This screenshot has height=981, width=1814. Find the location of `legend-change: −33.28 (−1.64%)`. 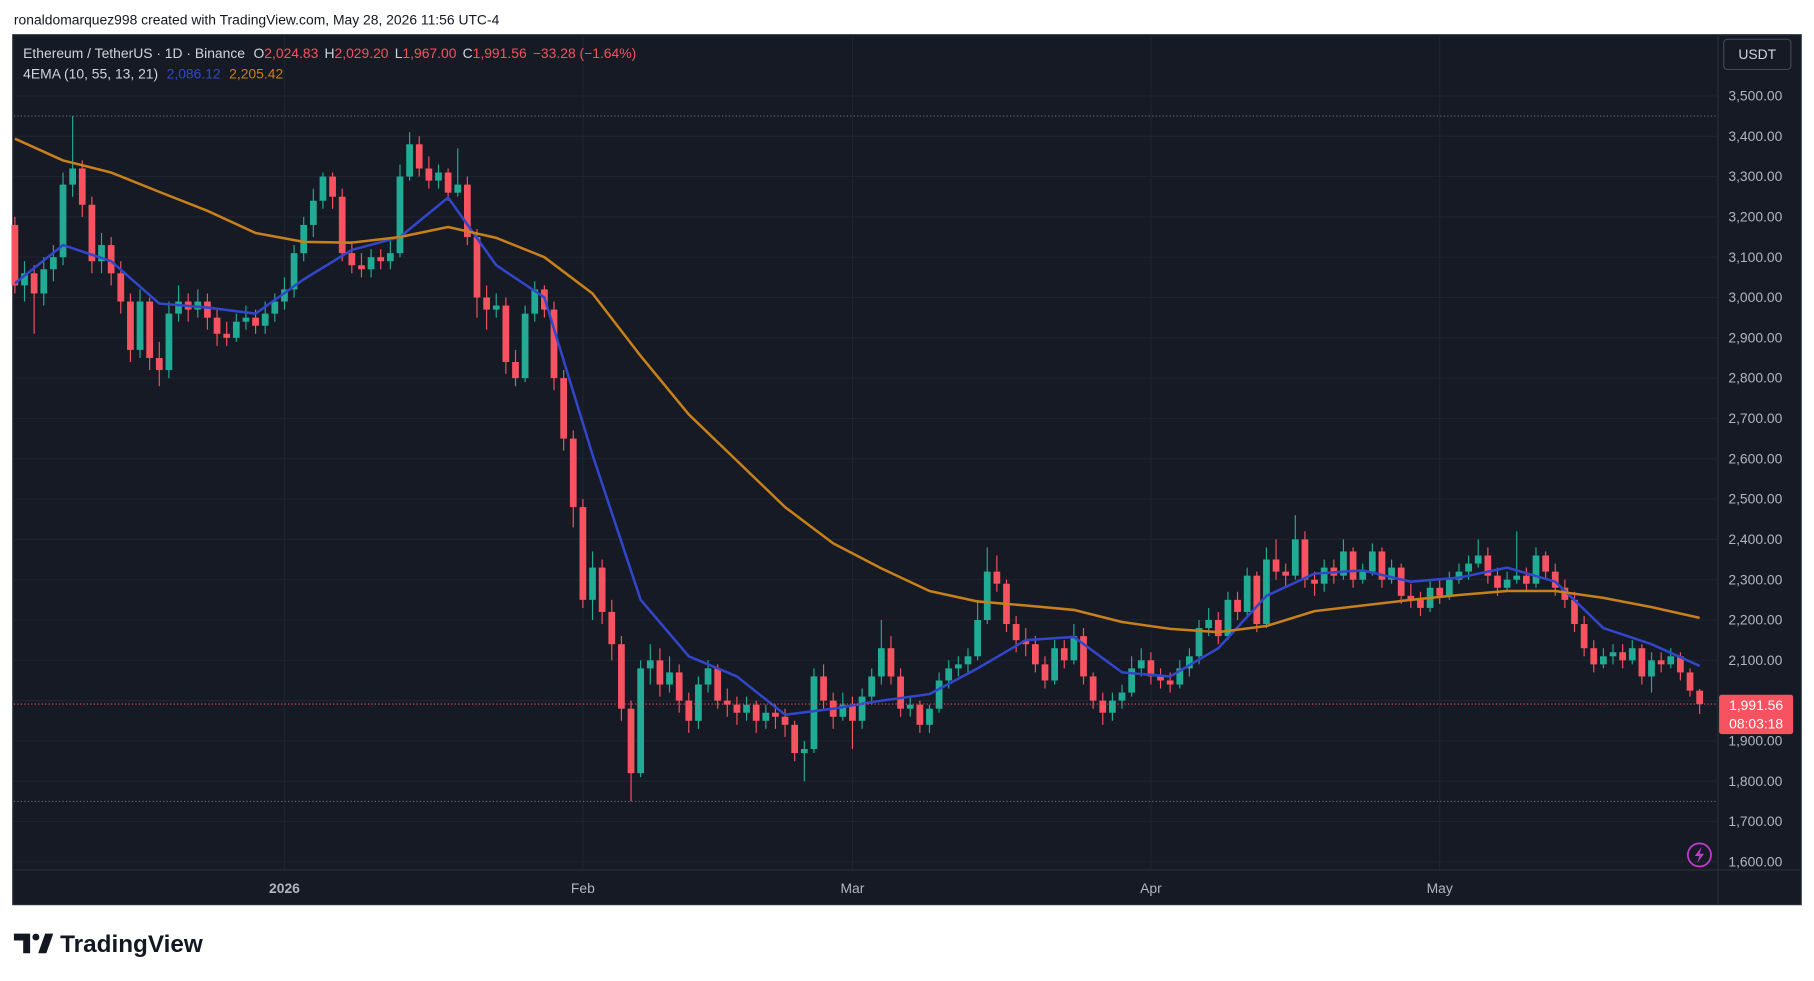

legend-change: −33.28 (−1.64%) is located at coordinates (584, 53).